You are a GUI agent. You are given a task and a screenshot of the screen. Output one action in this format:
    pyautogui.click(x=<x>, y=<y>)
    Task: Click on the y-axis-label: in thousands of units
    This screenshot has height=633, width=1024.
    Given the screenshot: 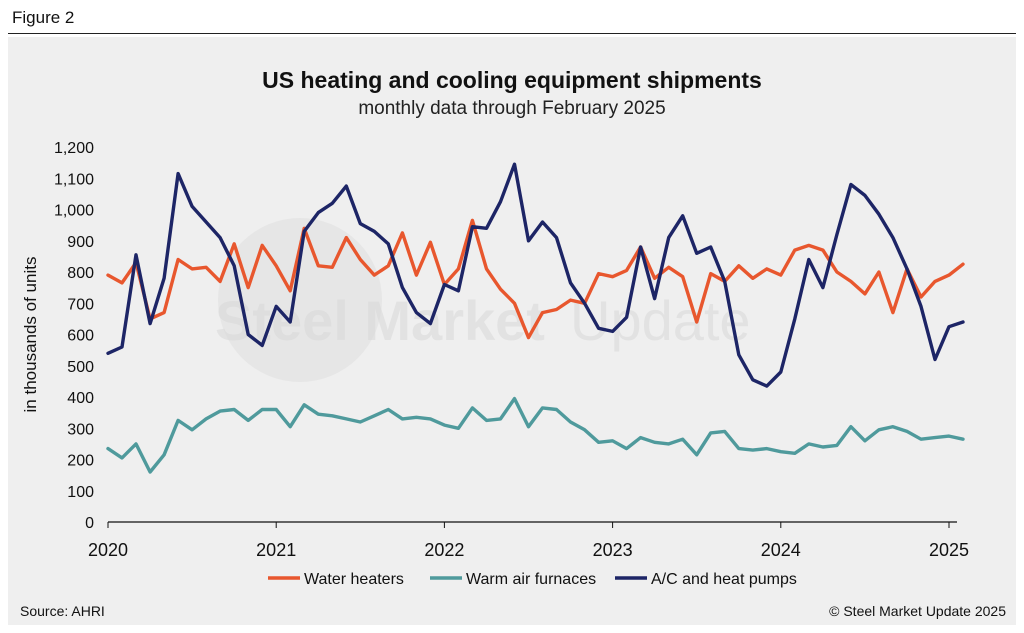 What is the action you would take?
    pyautogui.click(x=30, y=335)
    